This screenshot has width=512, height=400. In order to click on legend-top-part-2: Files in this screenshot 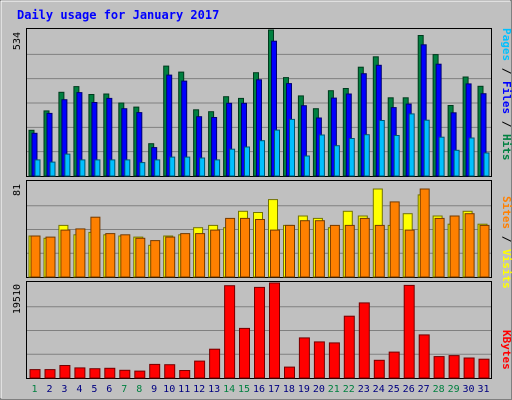, I will do `click(506, 97)`.